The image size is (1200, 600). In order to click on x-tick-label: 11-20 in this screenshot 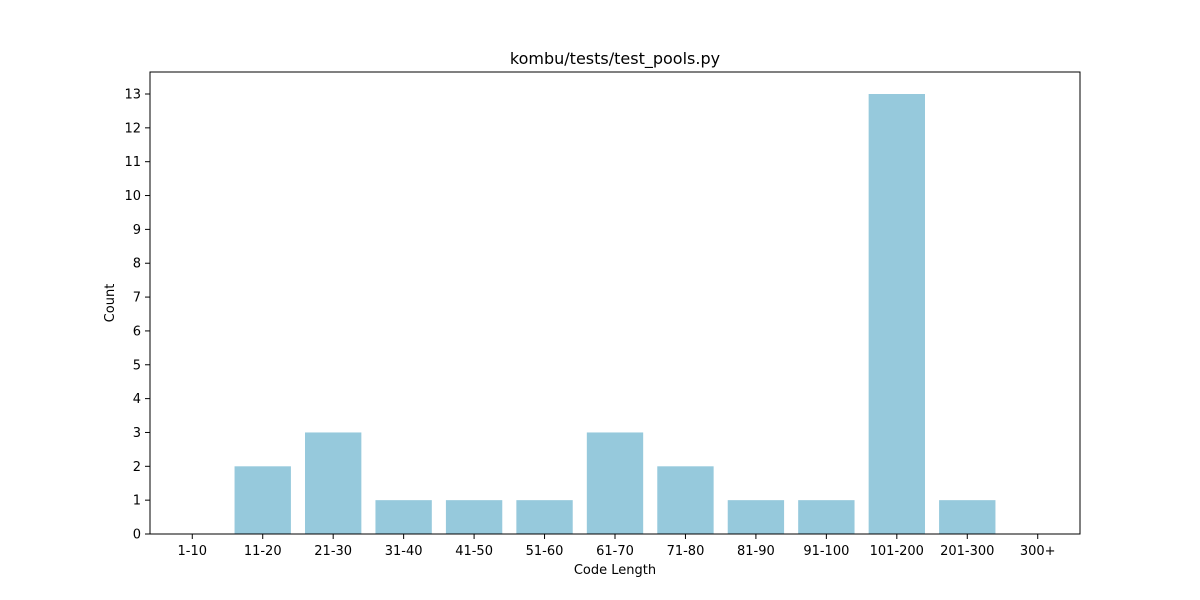, I will do `click(263, 551)`.